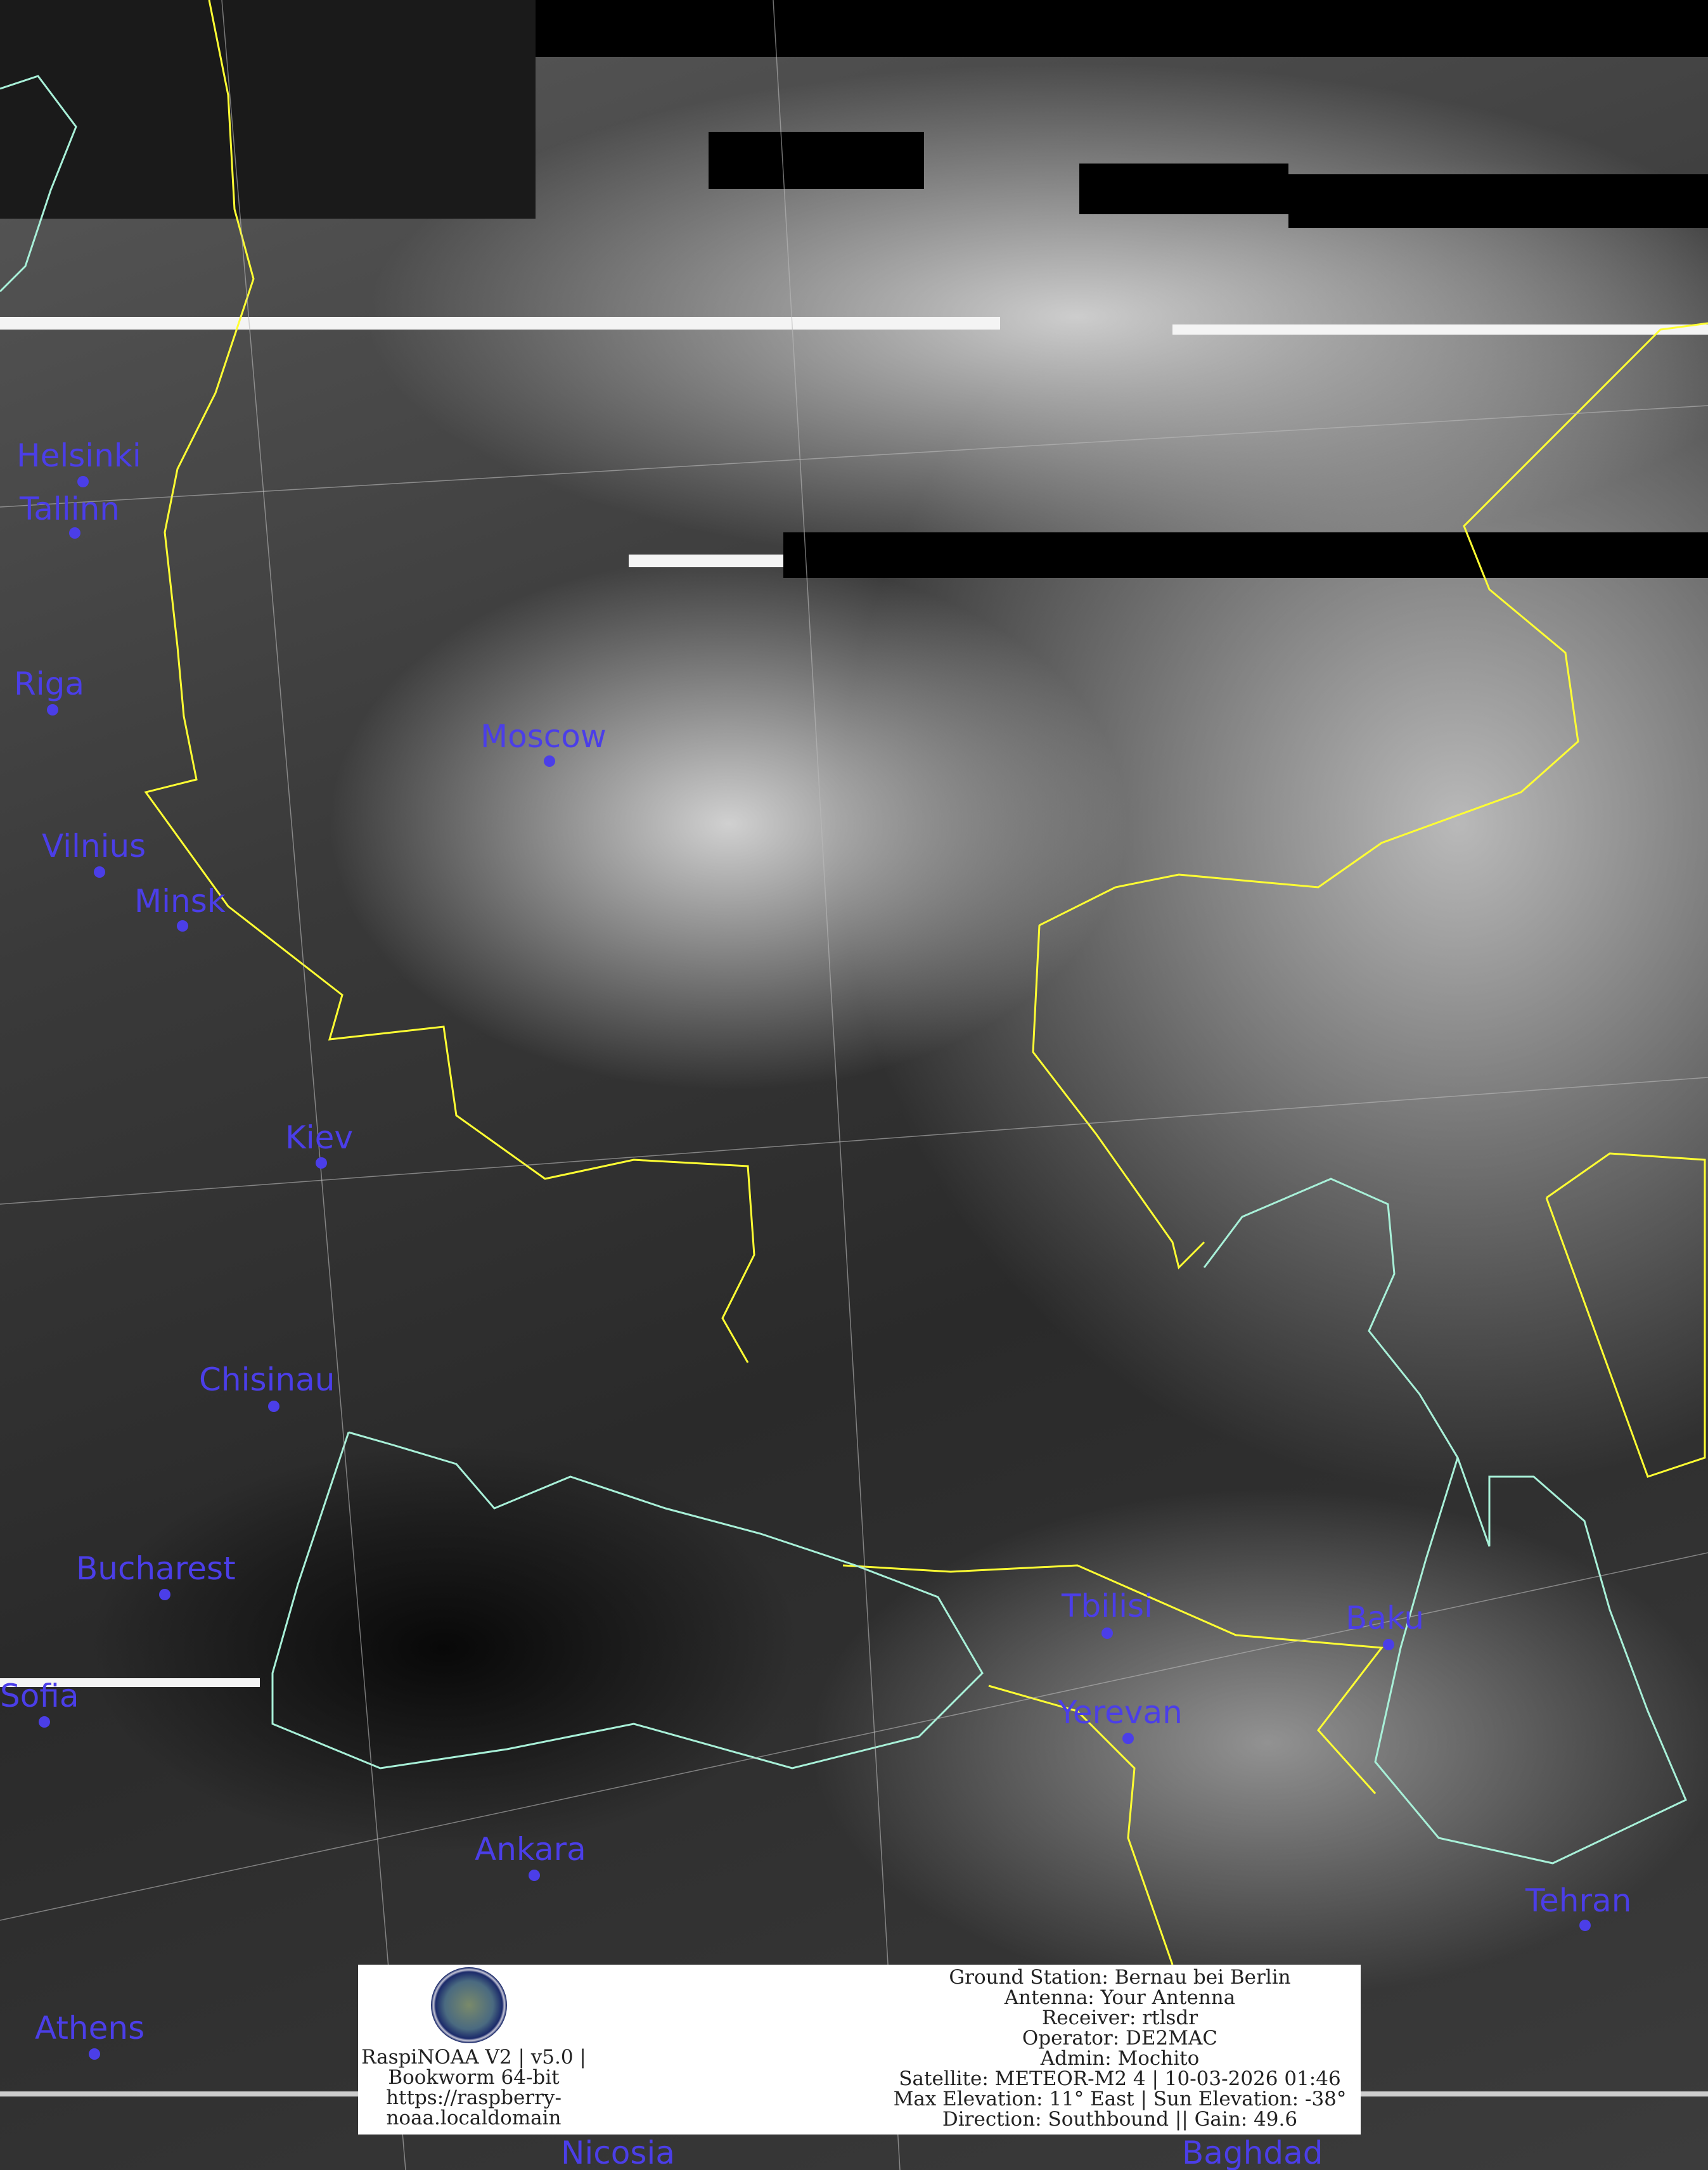  Describe the element at coordinates (1252, 2152) in the screenshot. I see `city-label-baghdad: Baghdad` at that location.